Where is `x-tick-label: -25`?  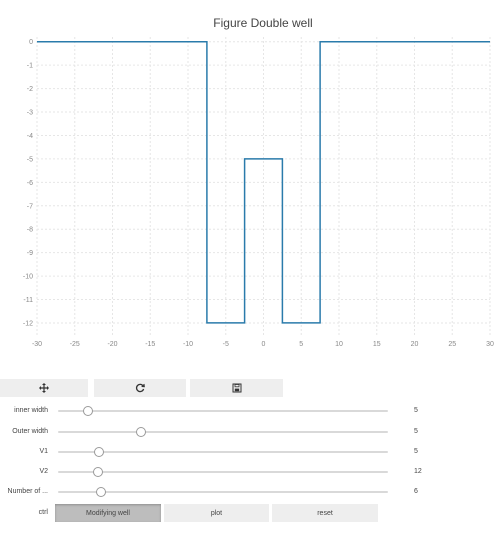
x-tick-label: -25 is located at coordinates (75, 344).